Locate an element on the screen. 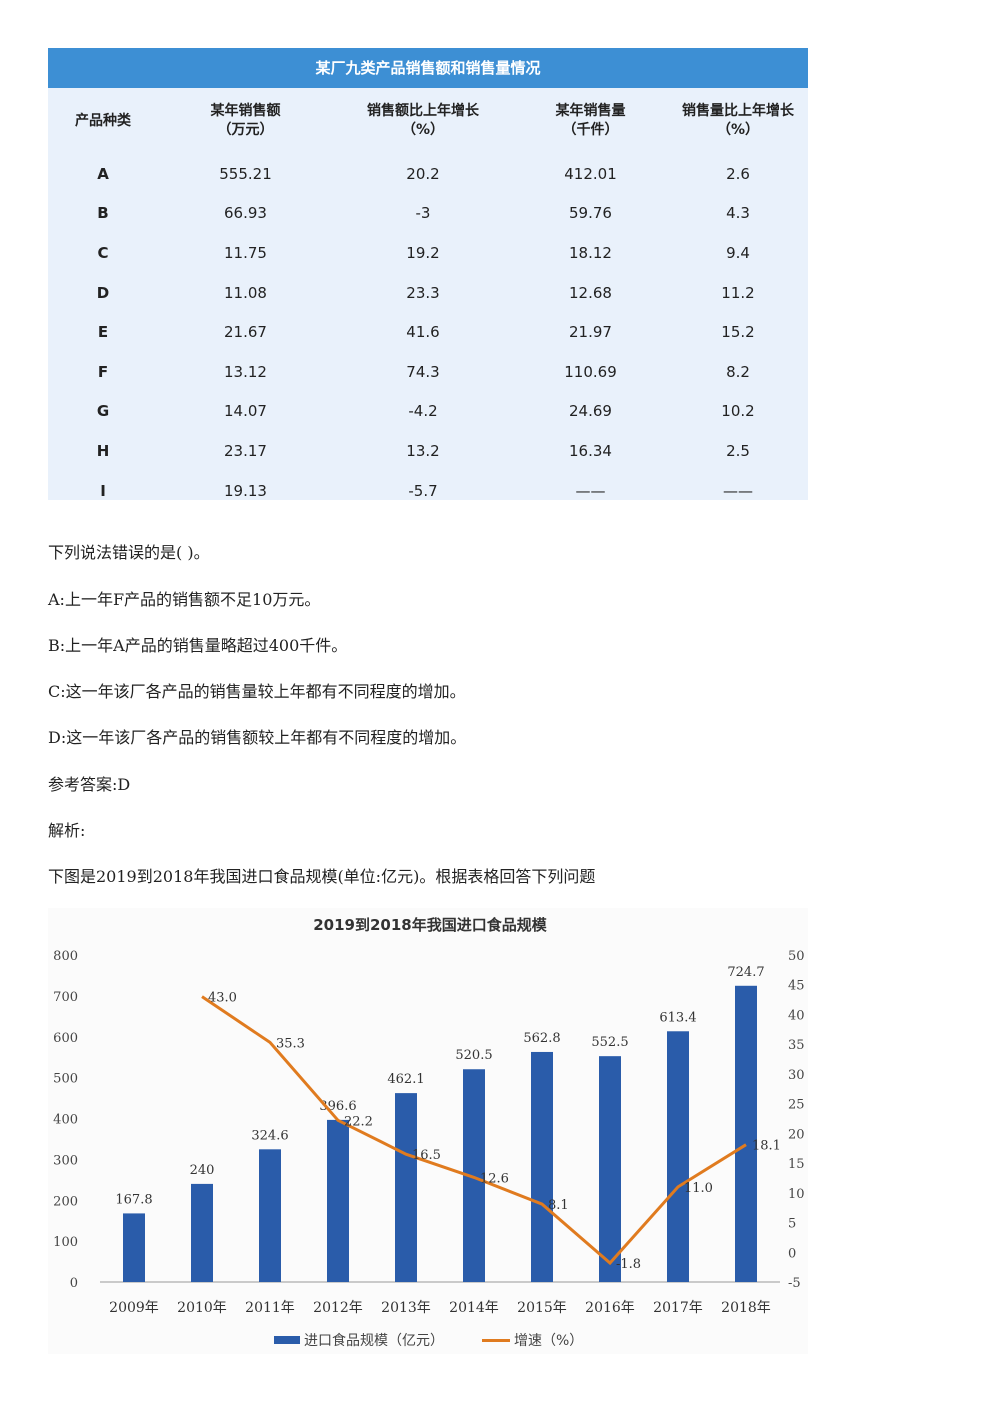 The height and width of the screenshot is (1414, 1000). line-value-label: 16.5 is located at coordinates (426, 1155).